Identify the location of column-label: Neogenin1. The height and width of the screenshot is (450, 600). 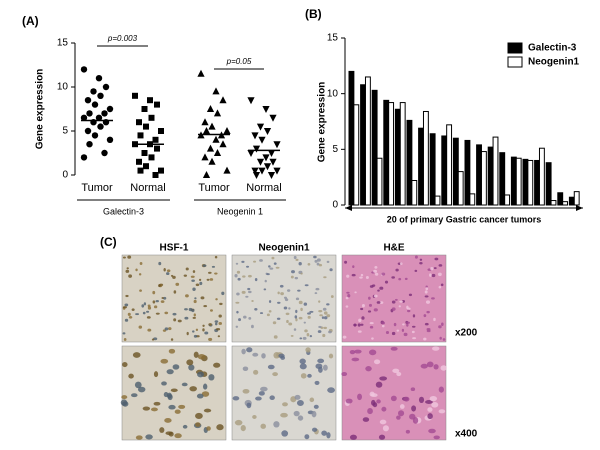
(284, 248).